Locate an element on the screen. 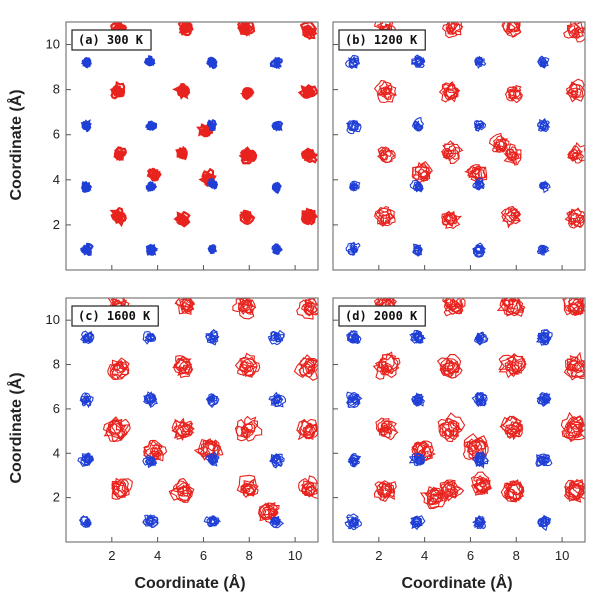 This screenshot has height=598, width=607. x-tick-label: 10 is located at coordinates (295, 555).